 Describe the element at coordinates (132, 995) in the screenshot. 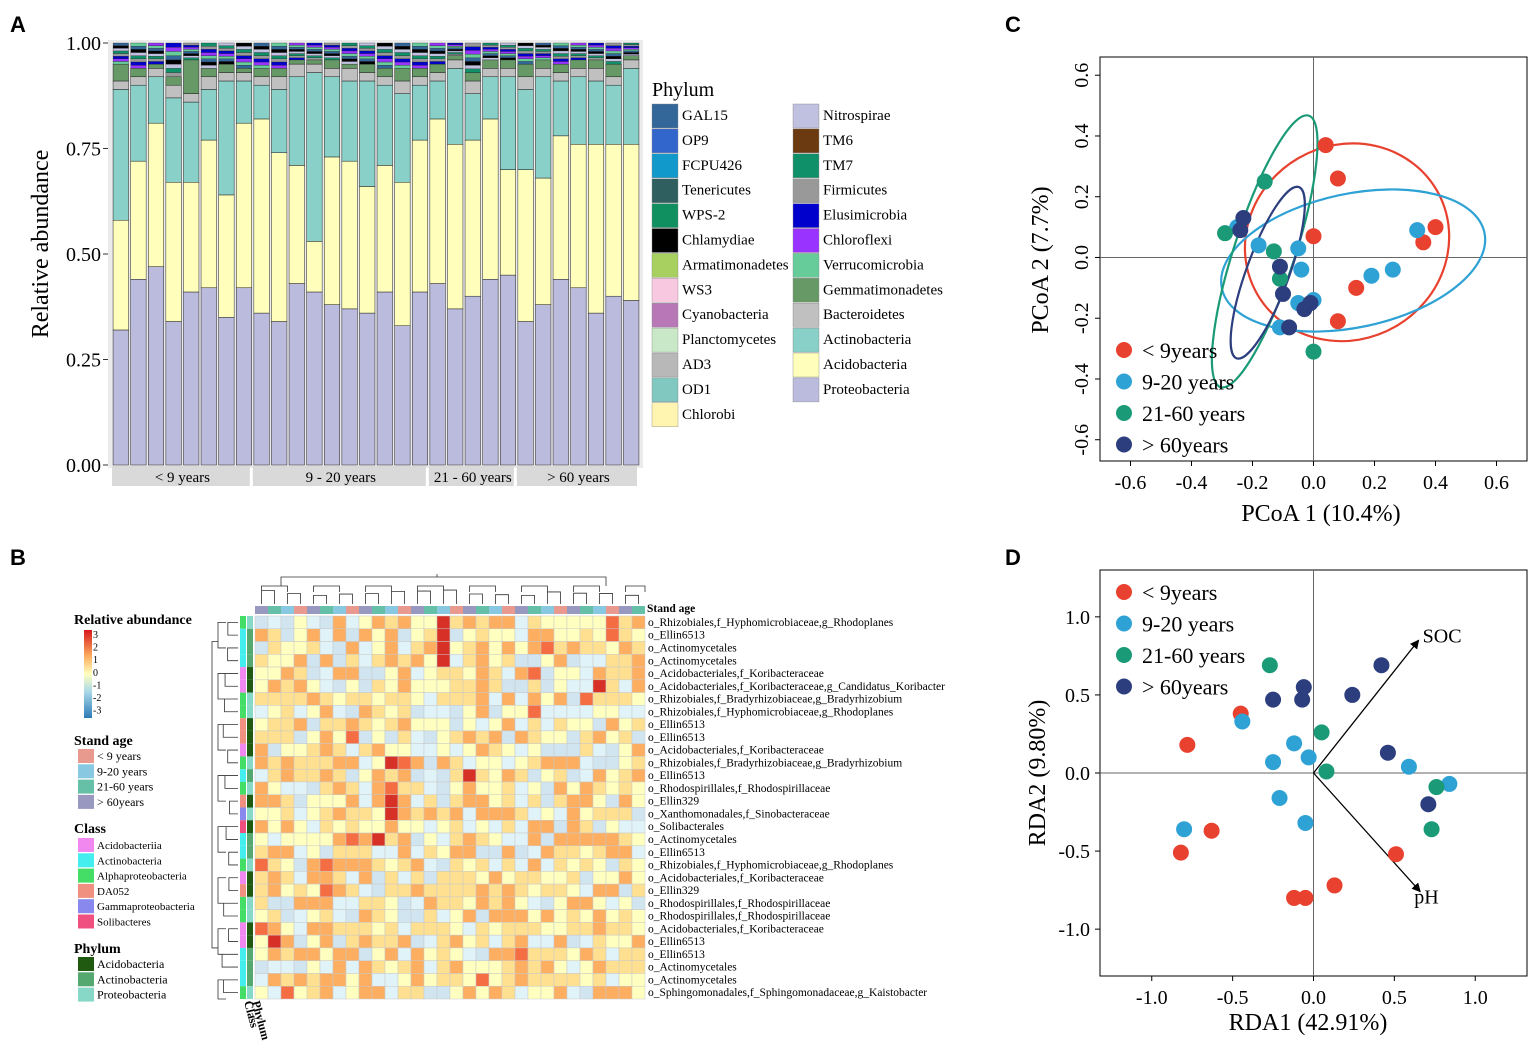

I see `phylum-label: Proteobacteria` at that location.